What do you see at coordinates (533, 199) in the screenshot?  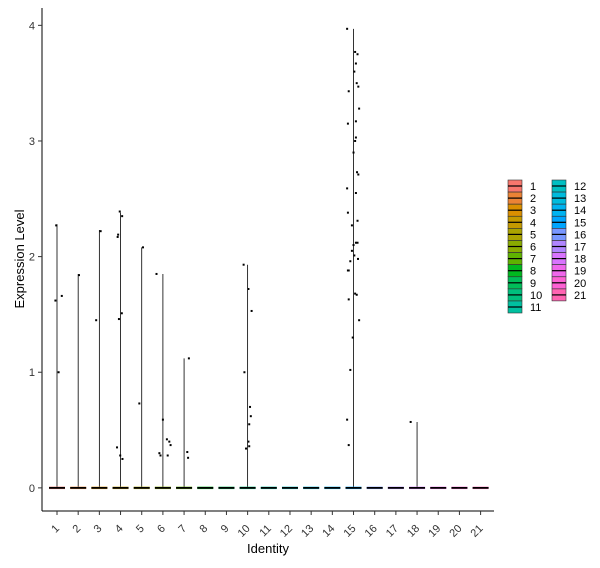 I see `legend-label: 2` at bounding box center [533, 199].